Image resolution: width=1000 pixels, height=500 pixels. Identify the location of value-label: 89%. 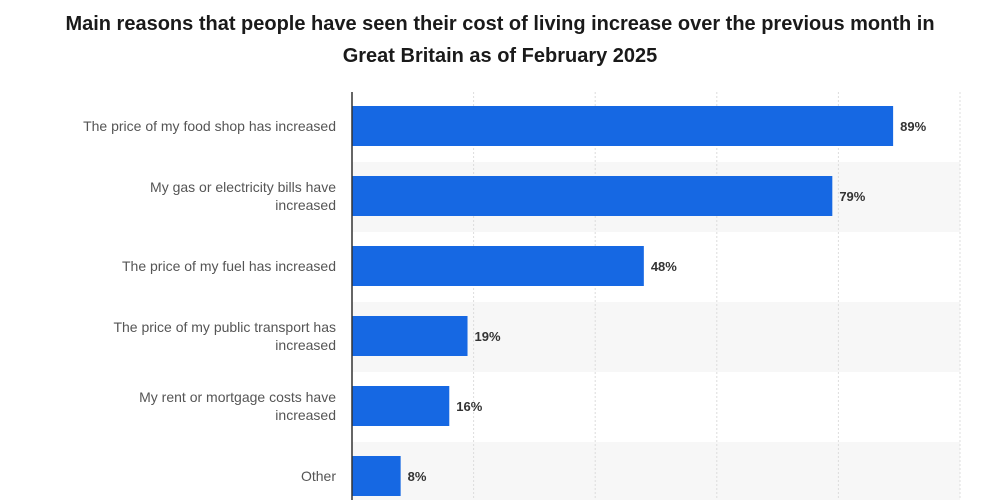
(913, 126).